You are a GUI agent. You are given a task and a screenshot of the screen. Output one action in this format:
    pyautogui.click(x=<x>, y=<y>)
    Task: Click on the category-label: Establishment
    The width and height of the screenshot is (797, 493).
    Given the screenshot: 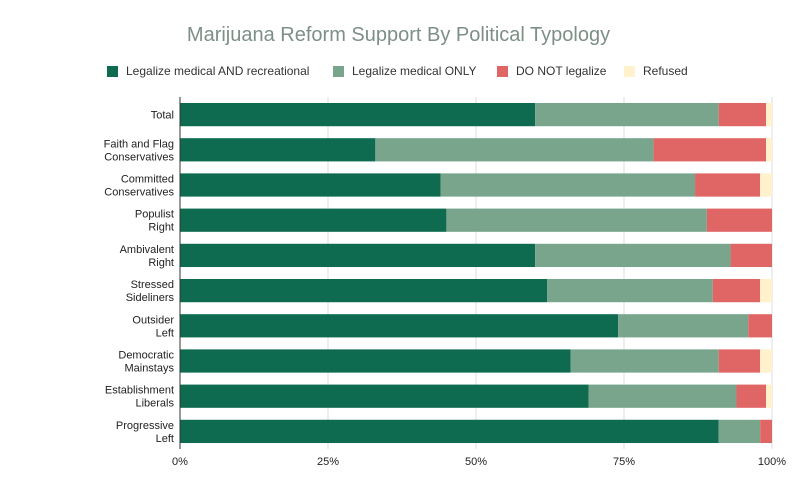 What is the action you would take?
    pyautogui.click(x=139, y=391)
    